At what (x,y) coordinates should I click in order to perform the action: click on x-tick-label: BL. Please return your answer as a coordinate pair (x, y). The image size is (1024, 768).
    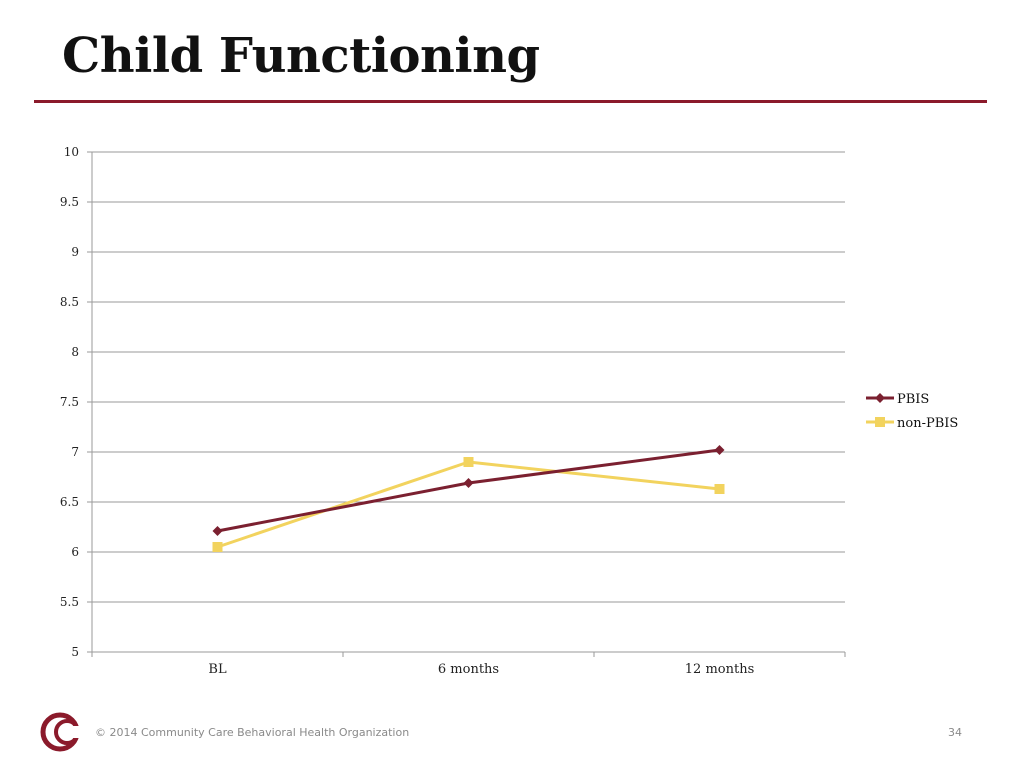
    Looking at the image, I should click on (217, 669).